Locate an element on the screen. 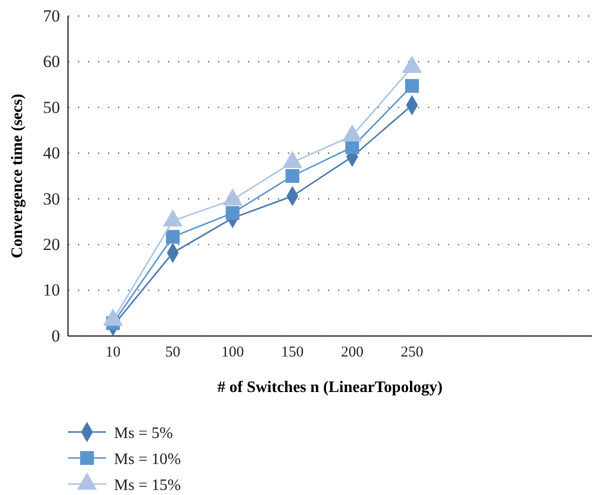 The height and width of the screenshot is (495, 597). y-tick-label: 30 is located at coordinates (51, 198).